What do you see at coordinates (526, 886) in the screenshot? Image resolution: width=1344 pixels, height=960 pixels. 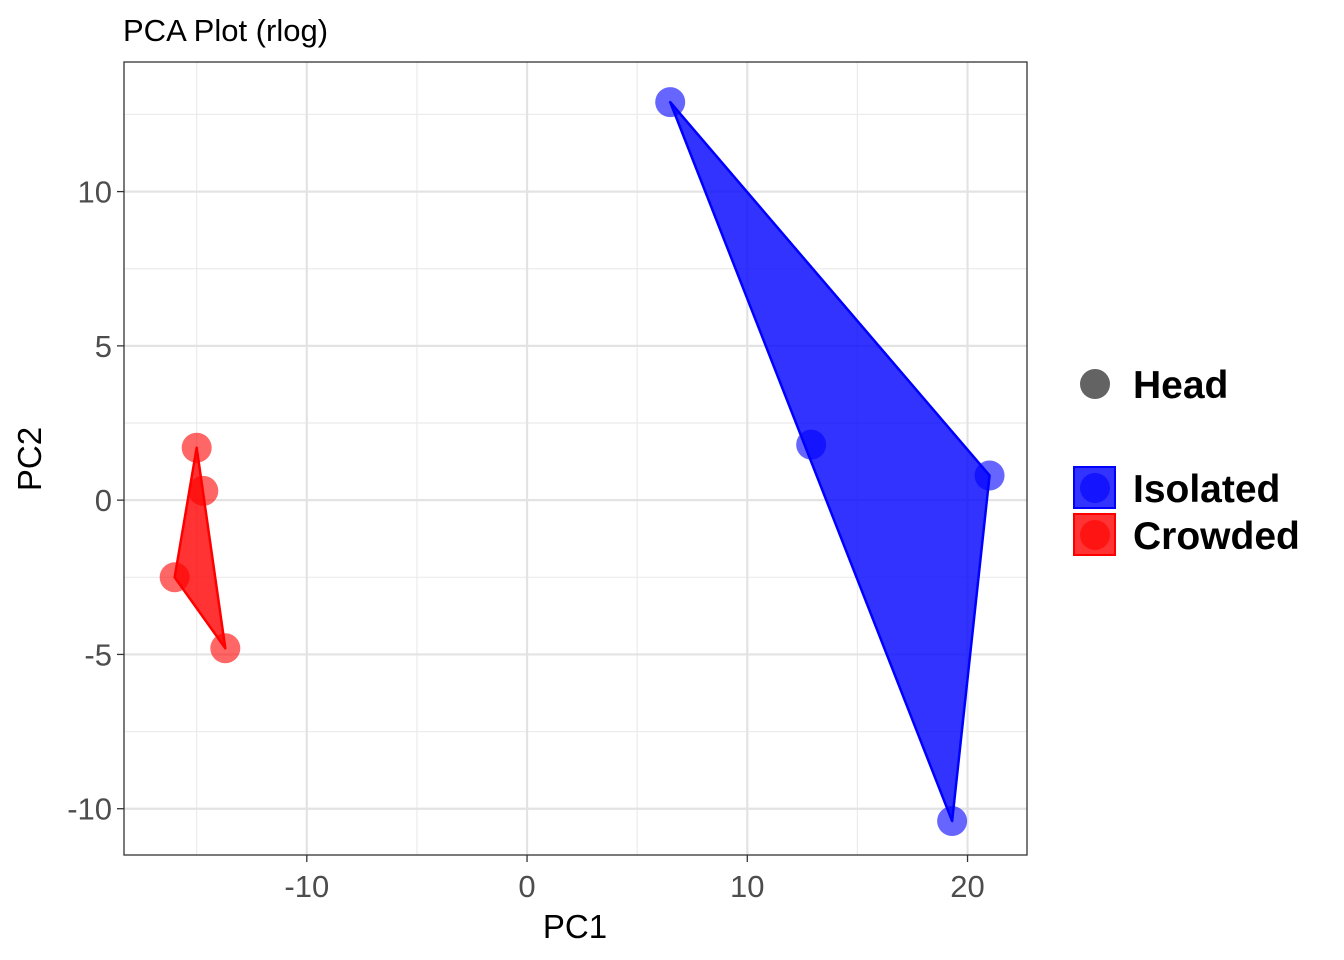 I see `x-tick-label: 0` at bounding box center [526, 886].